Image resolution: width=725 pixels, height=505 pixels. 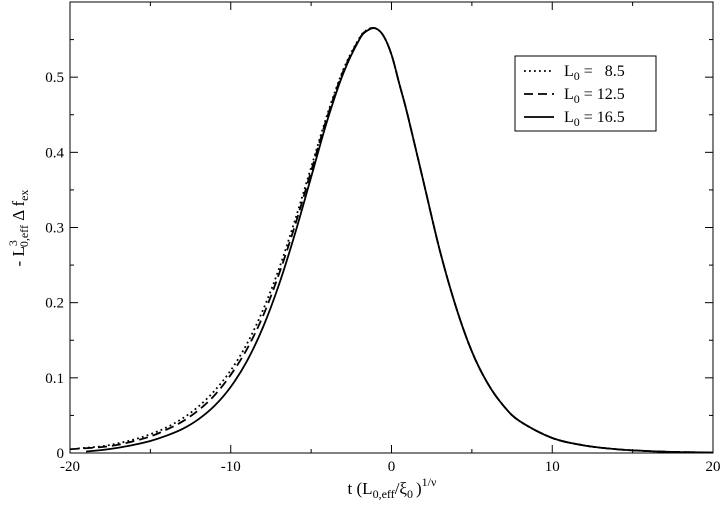 I want to click on y-axis-title-sub: 0,eff, so click(x=24, y=236).